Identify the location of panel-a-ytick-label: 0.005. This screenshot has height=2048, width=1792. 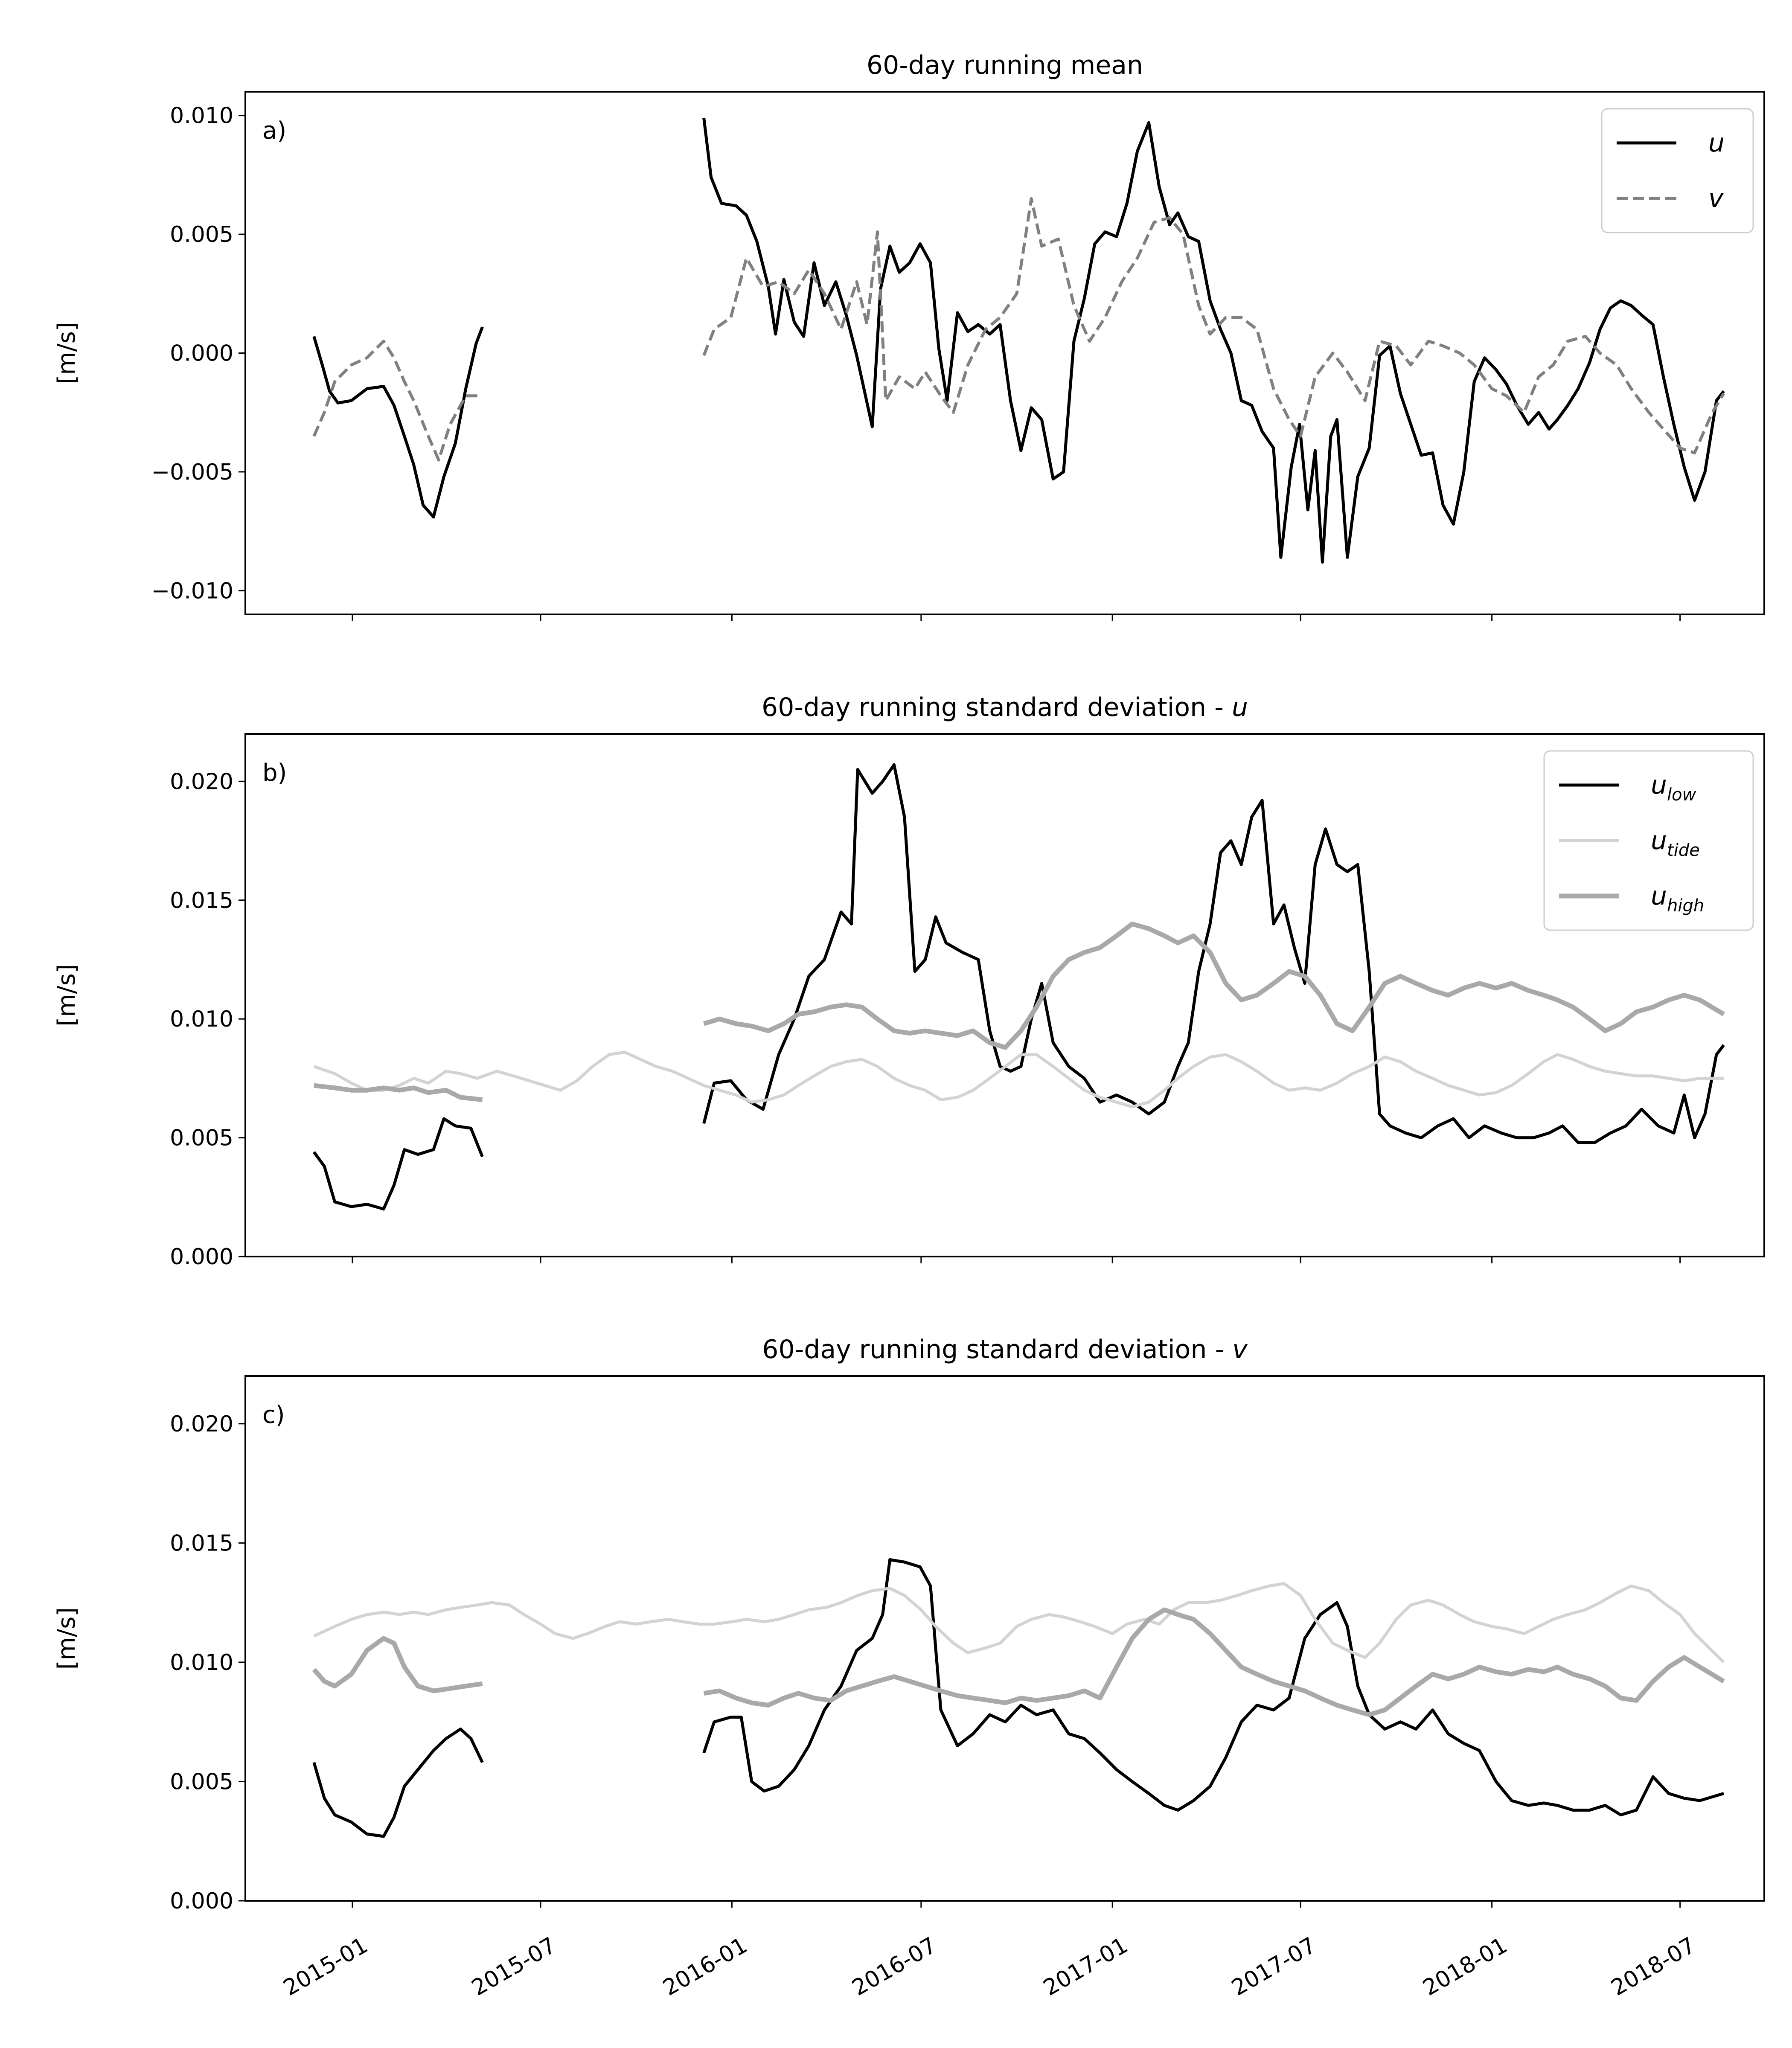
(201, 235).